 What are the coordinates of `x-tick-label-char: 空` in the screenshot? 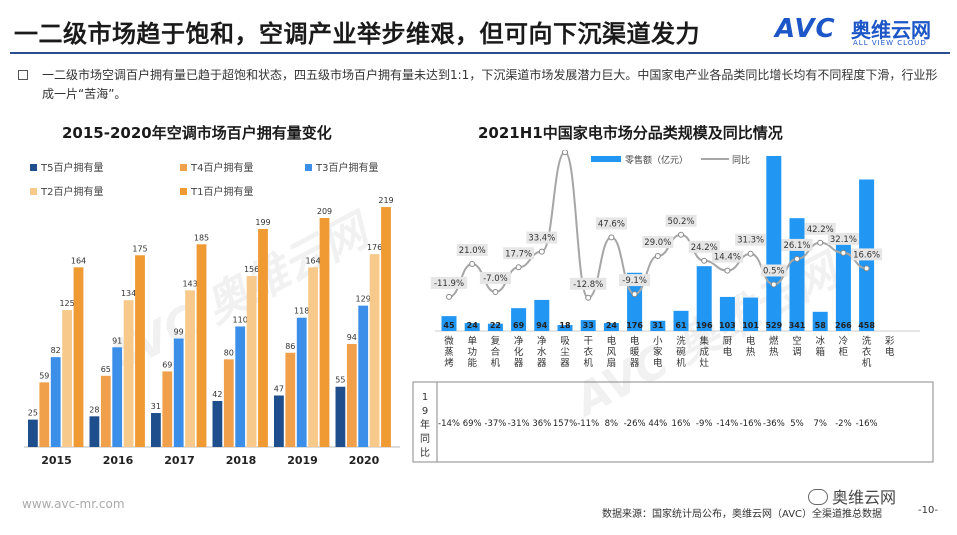 It's located at (797, 341).